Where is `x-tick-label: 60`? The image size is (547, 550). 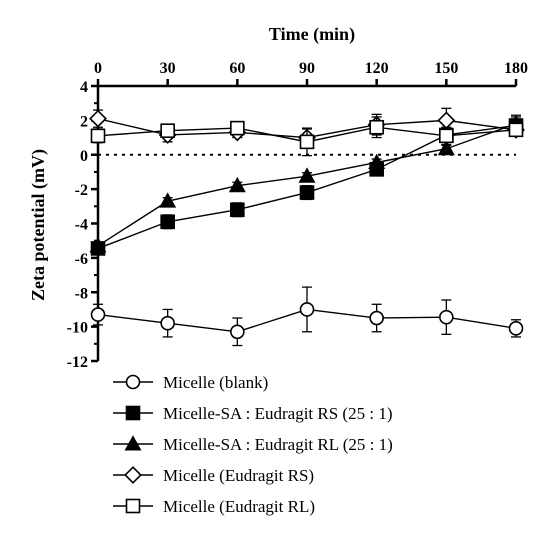 x-tick-label: 60 is located at coordinates (237, 68).